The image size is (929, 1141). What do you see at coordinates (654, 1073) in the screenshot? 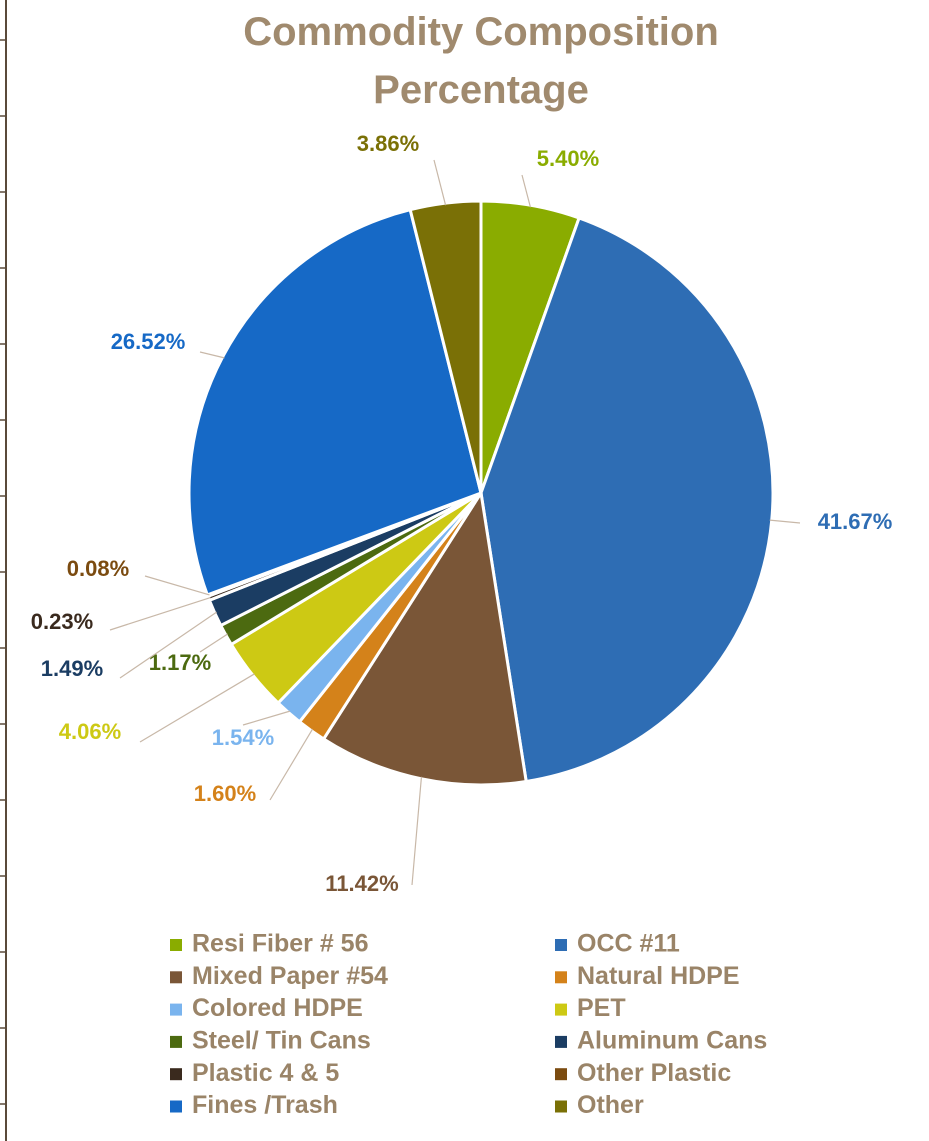
I see `legend-label: Other Plastic` at bounding box center [654, 1073].